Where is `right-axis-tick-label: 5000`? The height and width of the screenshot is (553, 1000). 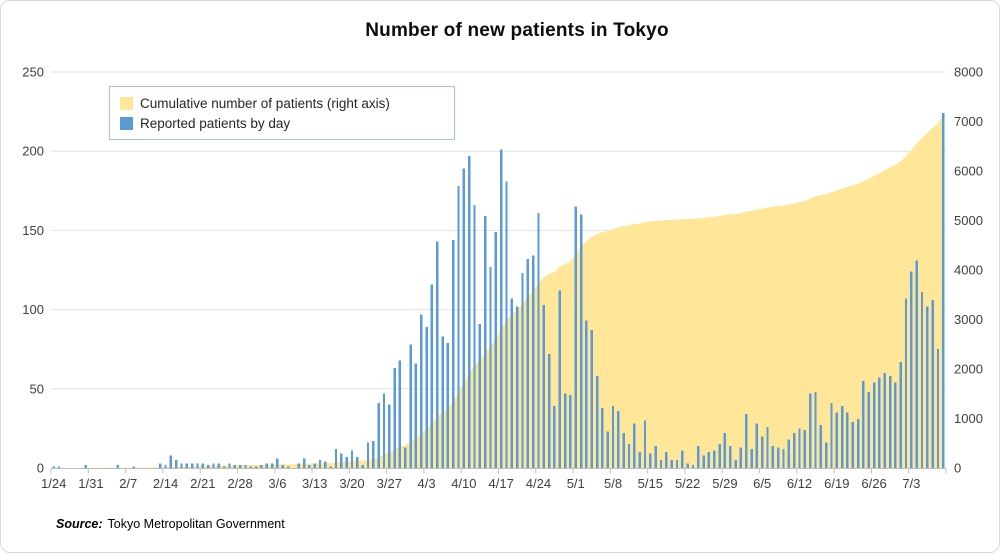 right-axis-tick-label: 5000 is located at coordinates (968, 220).